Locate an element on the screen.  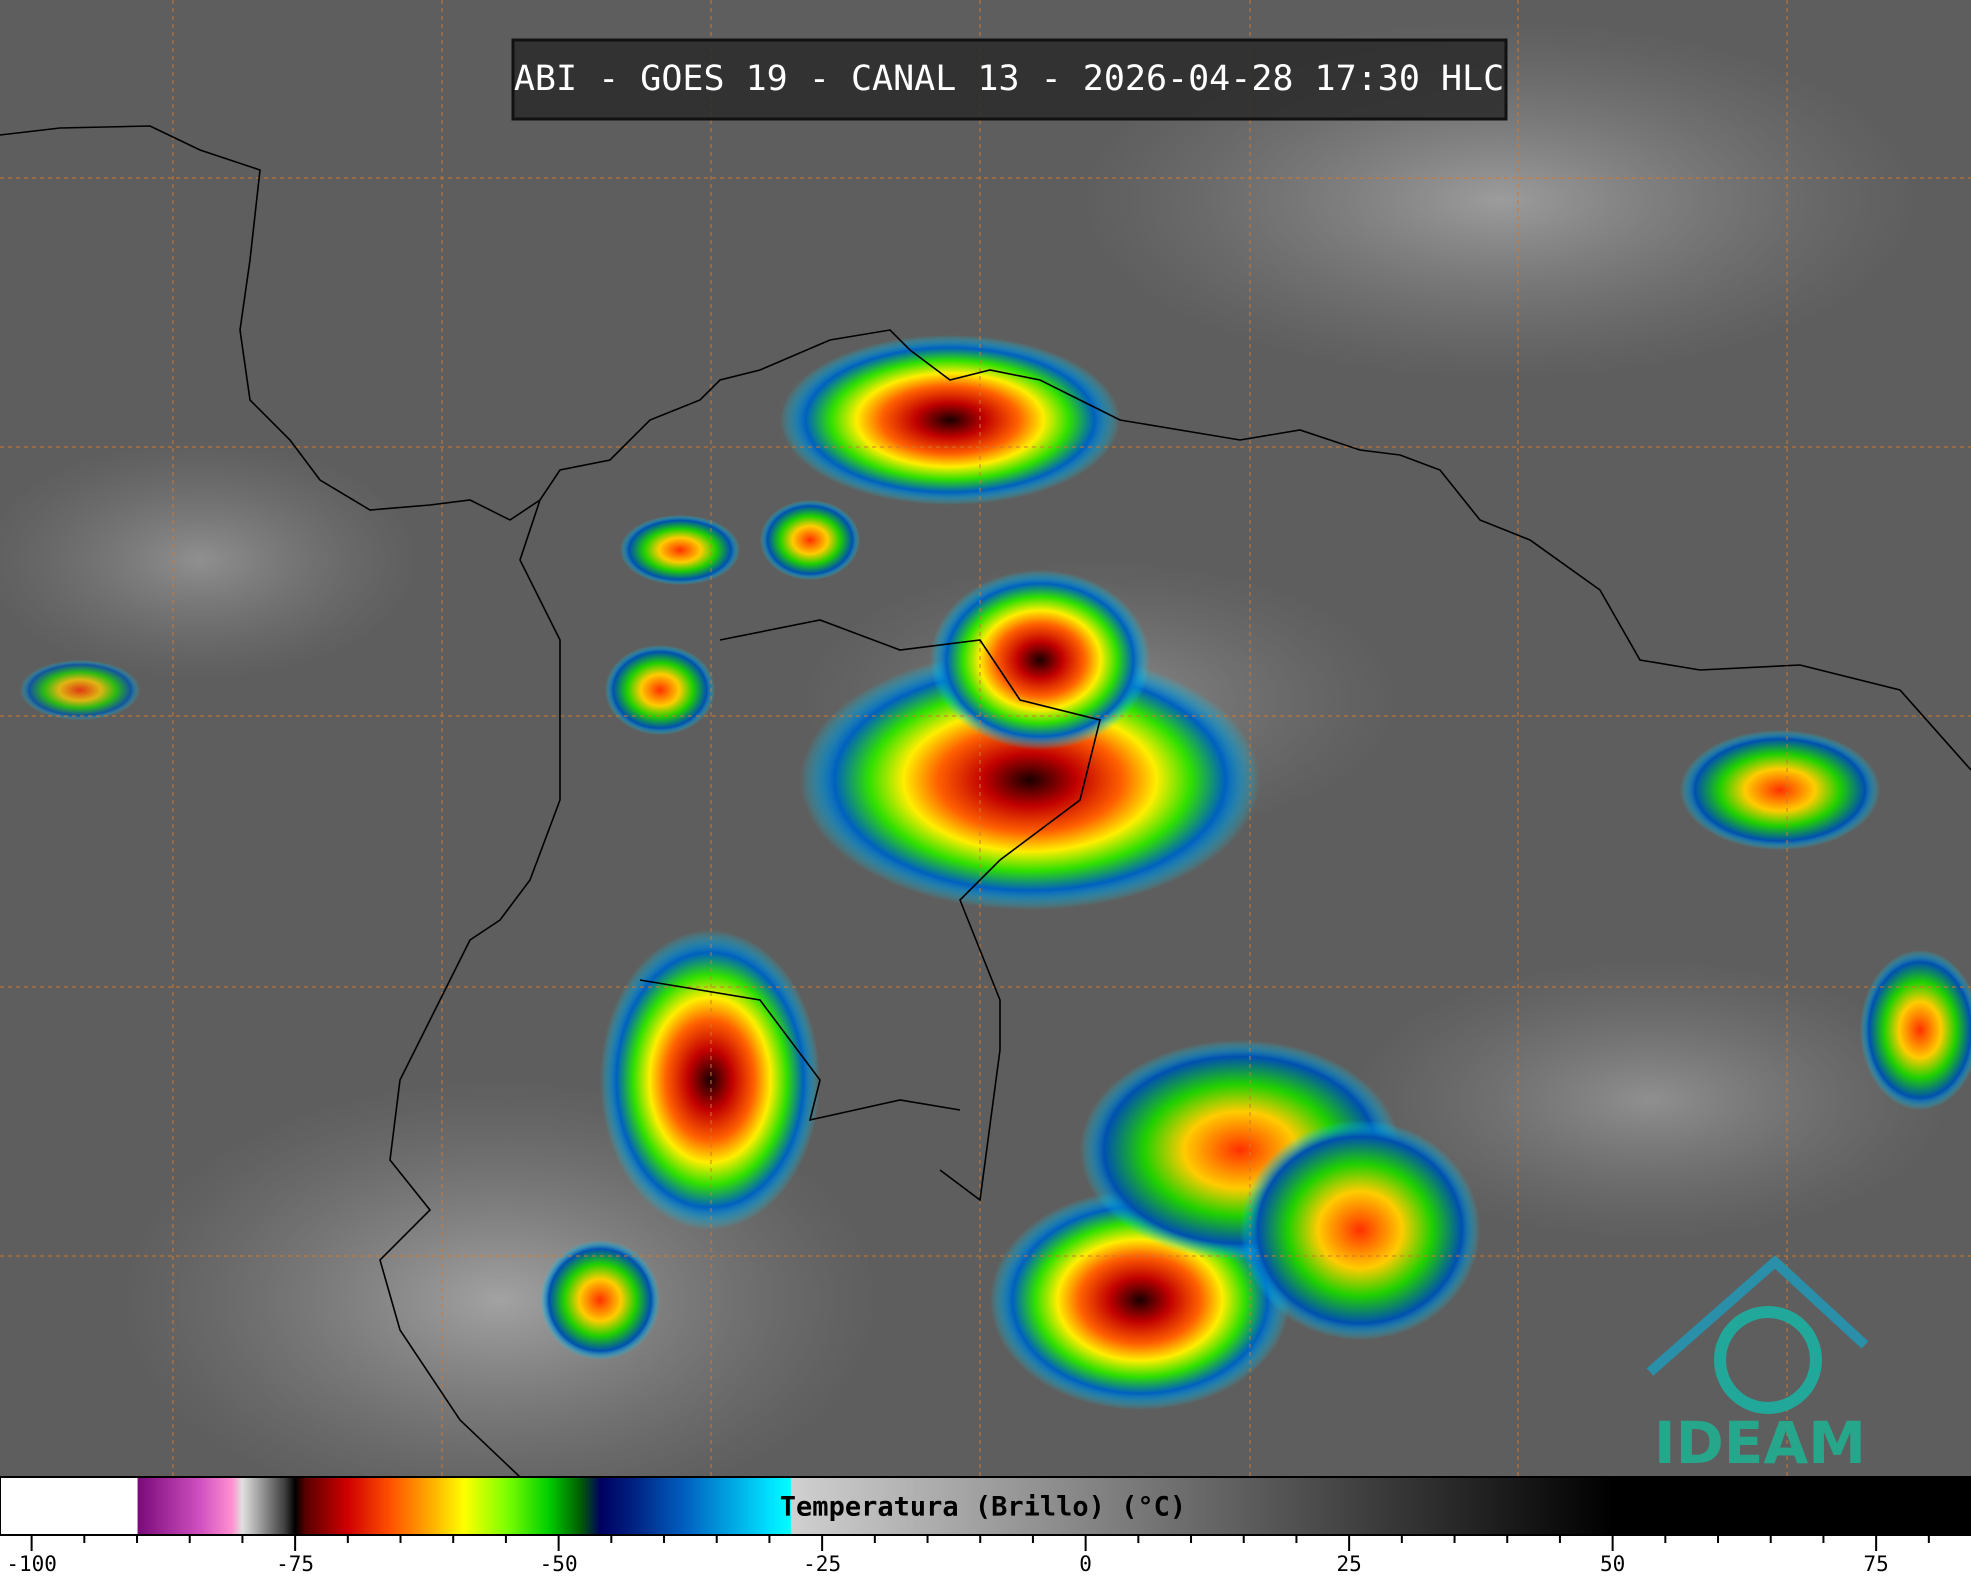
colorbar-label: Temperatura (Brillo) (°C) is located at coordinates (983, 1507).